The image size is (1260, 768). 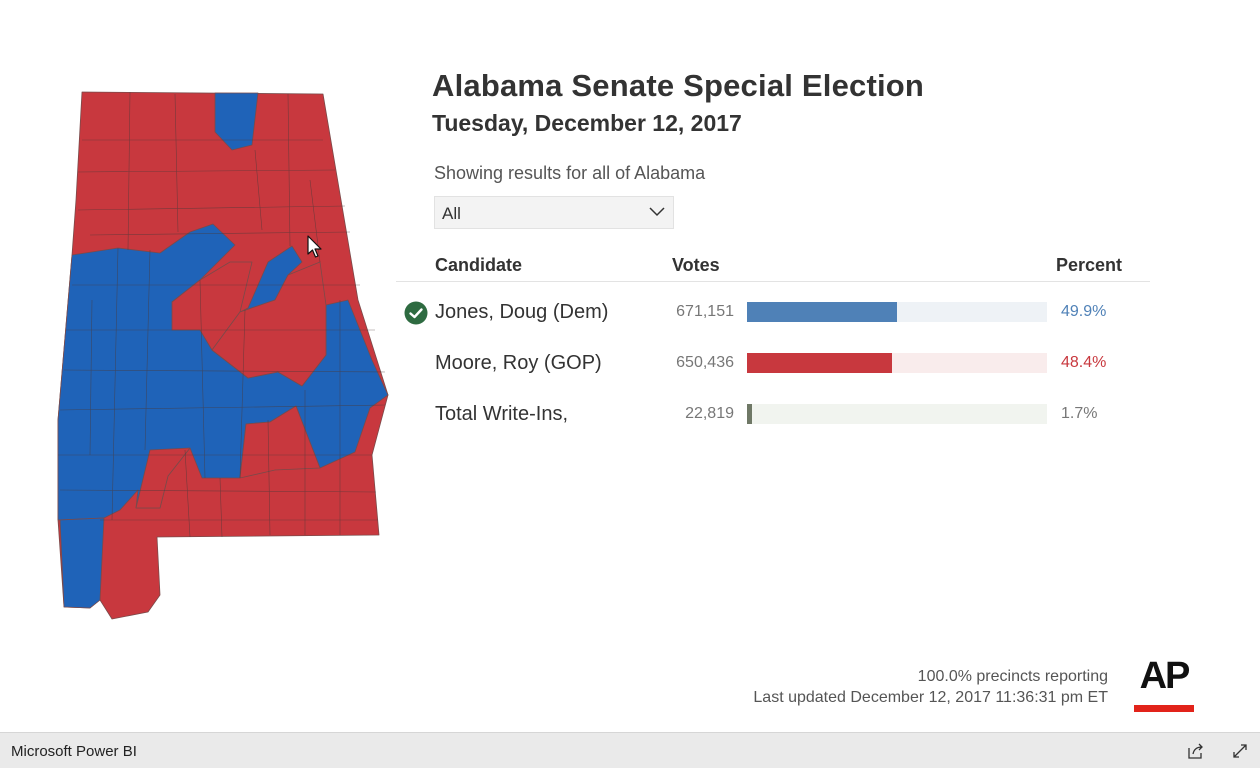 What do you see at coordinates (587, 123) in the screenshot?
I see `report-subtitle: Tuesday, December 12, 2017` at bounding box center [587, 123].